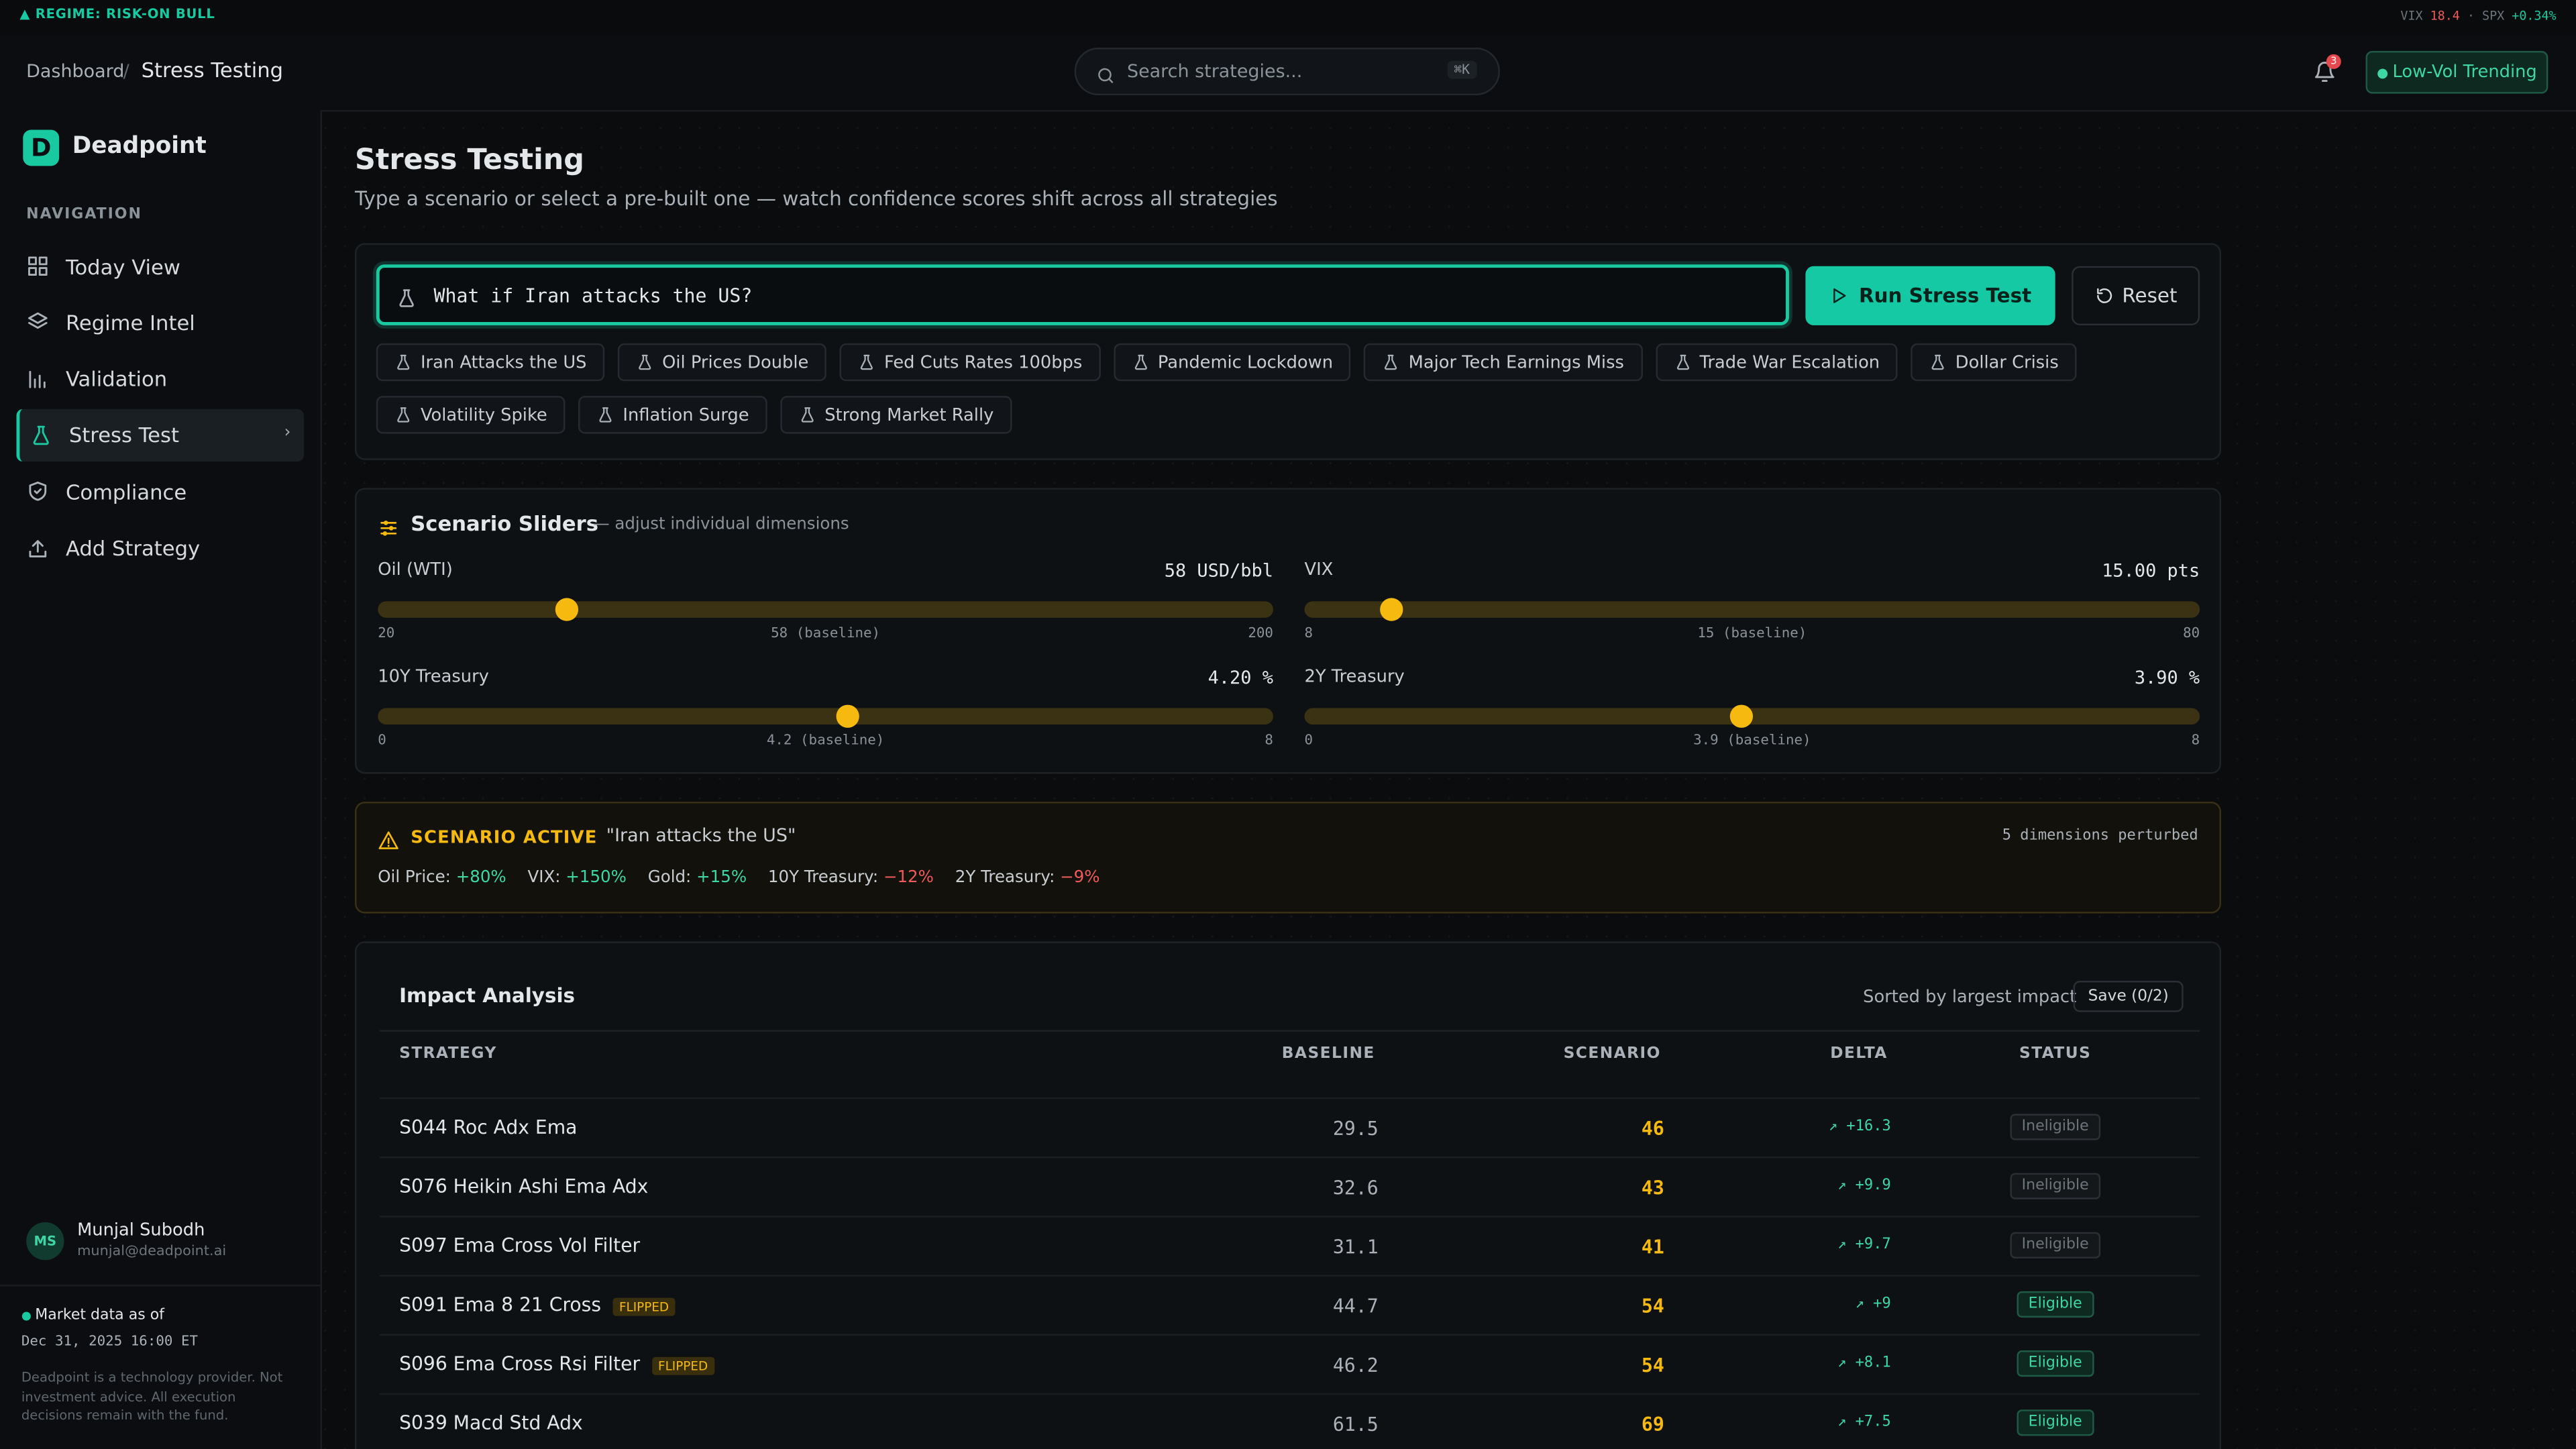 The height and width of the screenshot is (1449, 2576). I want to click on preset-label: Fed Cuts Rates 100bps, so click(983, 362).